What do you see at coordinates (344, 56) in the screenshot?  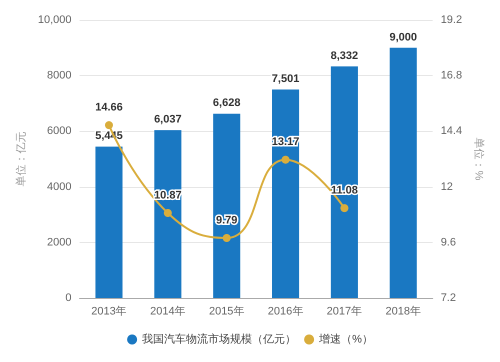 I see `data-label: 8,332` at bounding box center [344, 56].